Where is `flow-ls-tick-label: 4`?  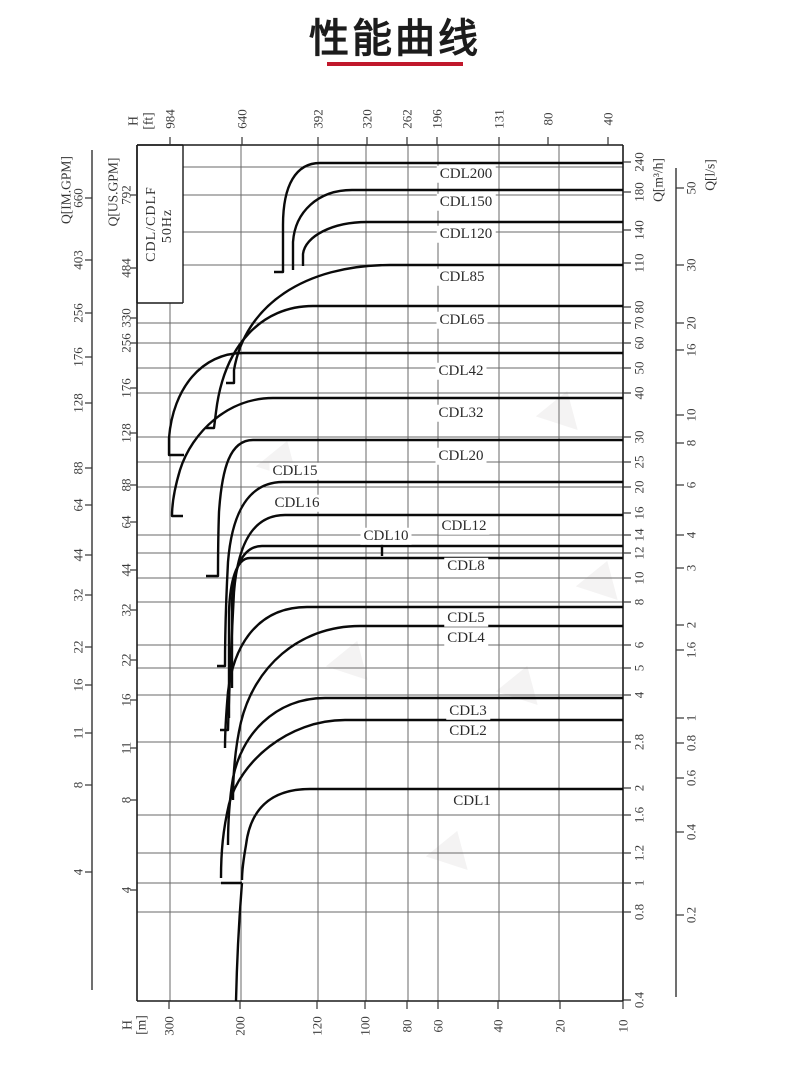
flow-ls-tick-label: 4 is located at coordinates (691, 535).